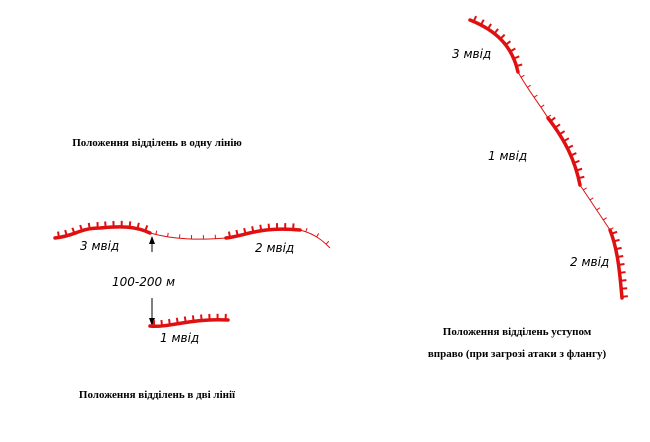  What do you see at coordinates (517, 354) in the screenshot?
I see `caption: вправо (при загрозі атаки з флангу)` at bounding box center [517, 354].